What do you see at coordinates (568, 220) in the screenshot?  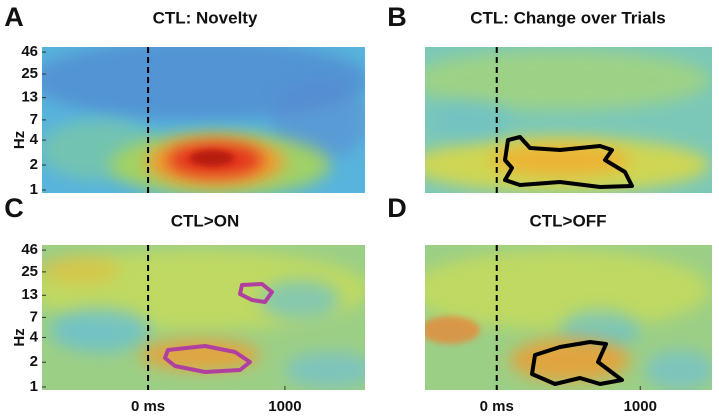 I see `panel-title: CTL>OFF` at bounding box center [568, 220].